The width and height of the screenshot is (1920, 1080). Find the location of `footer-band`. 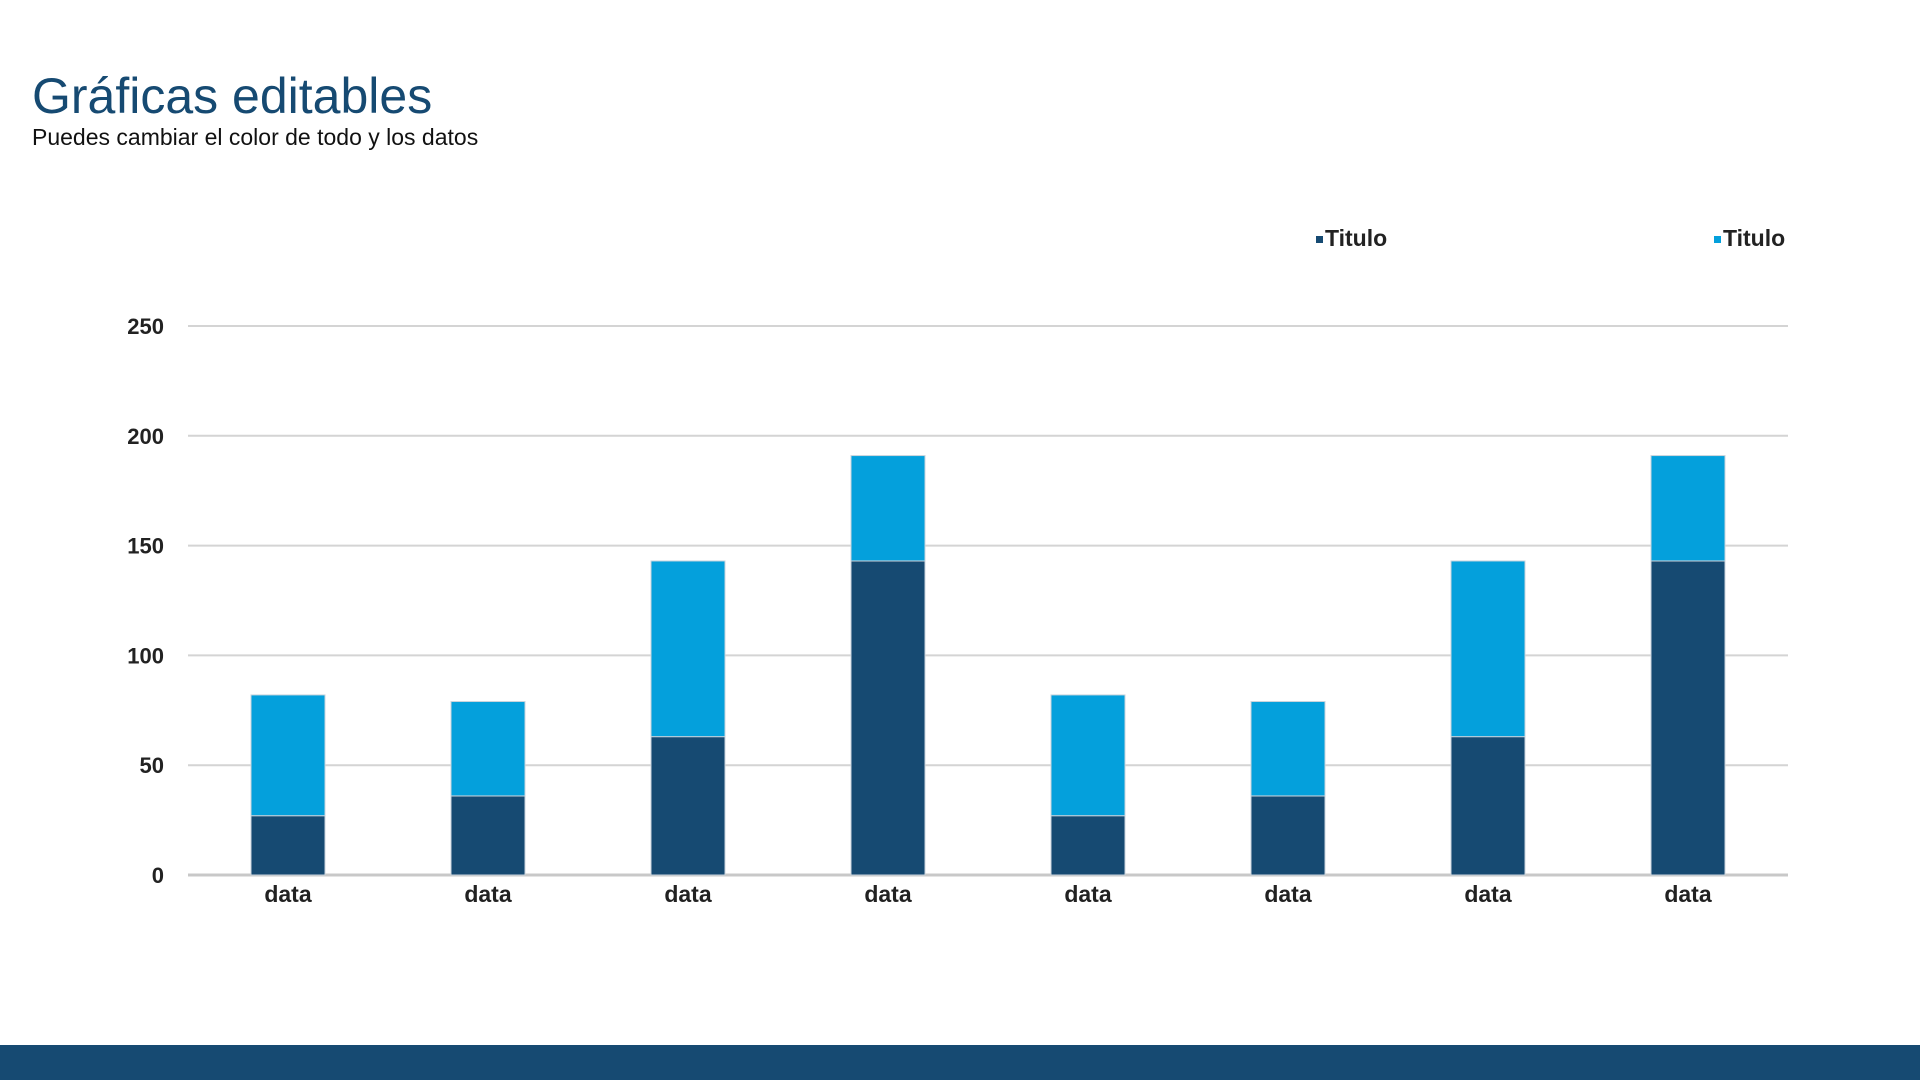

footer-band is located at coordinates (960, 1062).